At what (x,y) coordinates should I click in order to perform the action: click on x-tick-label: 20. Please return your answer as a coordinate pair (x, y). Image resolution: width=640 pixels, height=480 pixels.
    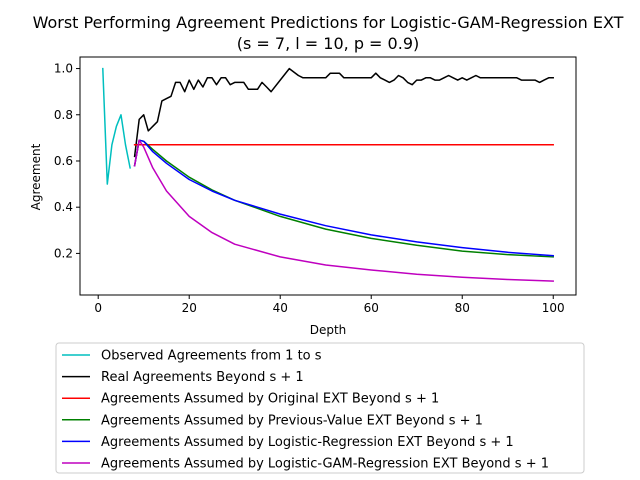
    Looking at the image, I should click on (189, 308).